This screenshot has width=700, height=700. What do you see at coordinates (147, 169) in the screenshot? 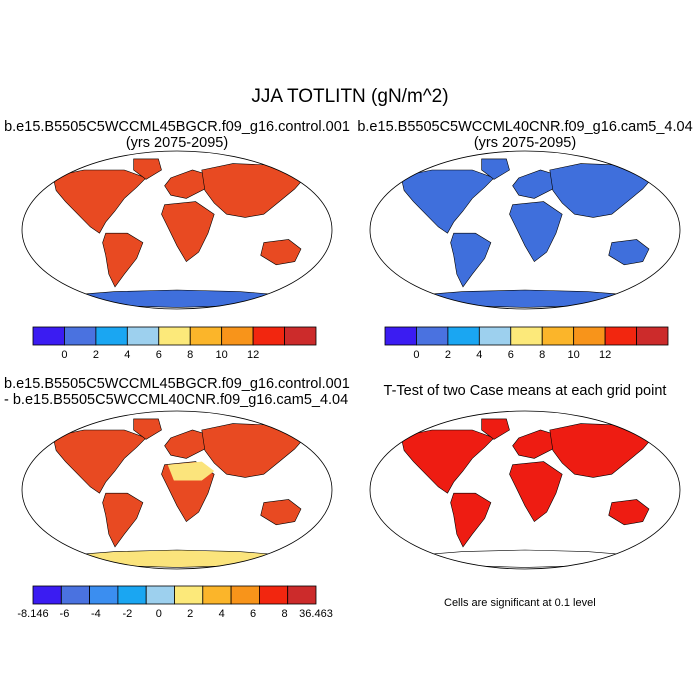
I see `map1-greenland` at bounding box center [147, 169].